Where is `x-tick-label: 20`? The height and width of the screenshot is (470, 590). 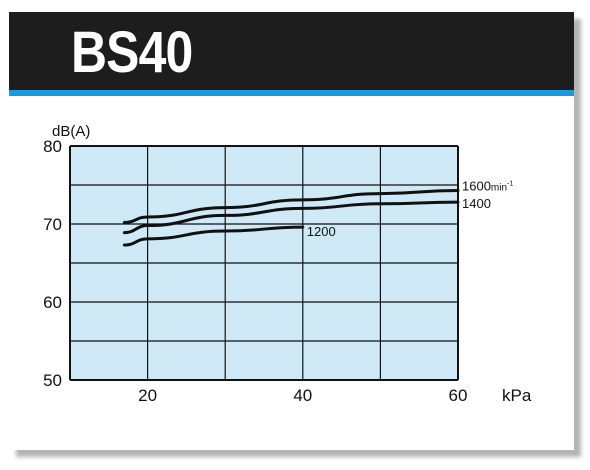 x-tick-label: 20 is located at coordinates (147, 395).